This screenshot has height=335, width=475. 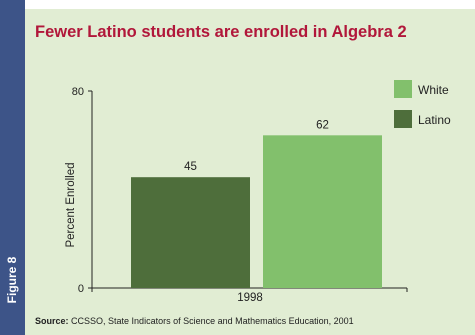 I want to click on figure-label: Figure 8, so click(x=12, y=280).